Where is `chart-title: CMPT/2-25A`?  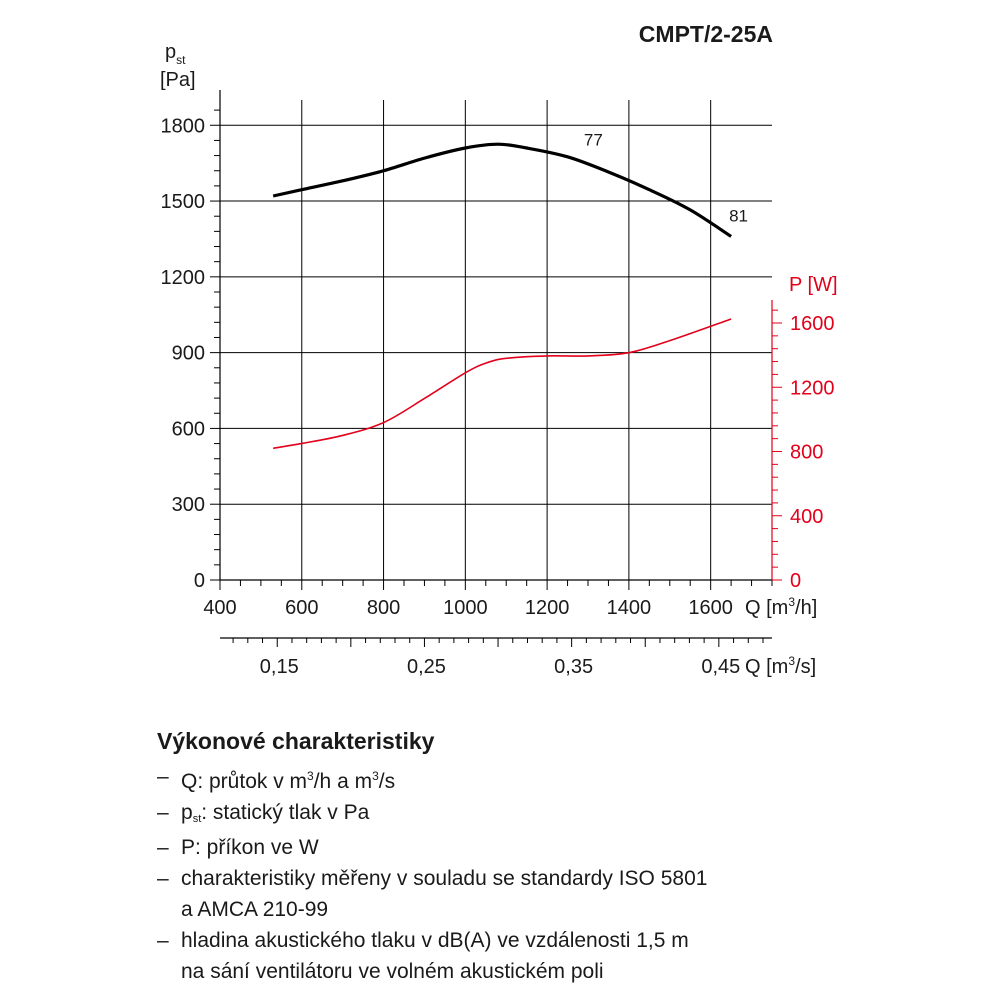
chart-title: CMPT/2-25A is located at coordinates (706, 34).